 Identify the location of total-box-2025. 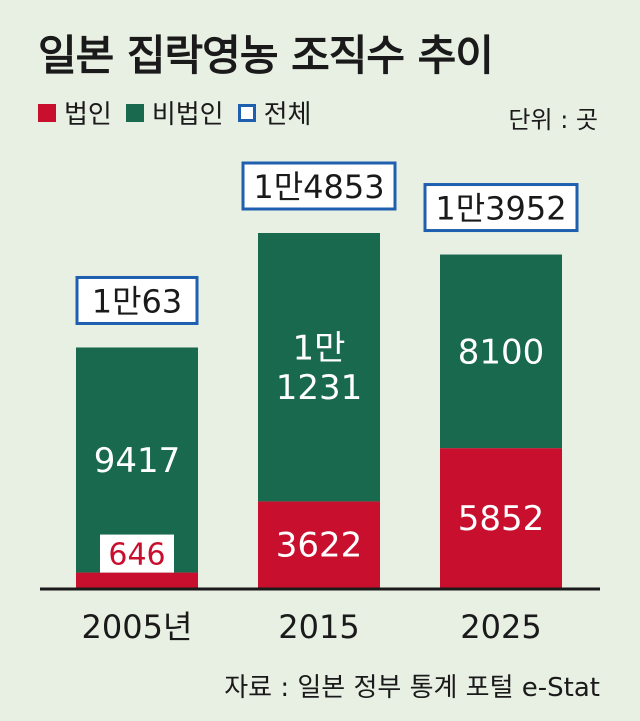
(501, 208).